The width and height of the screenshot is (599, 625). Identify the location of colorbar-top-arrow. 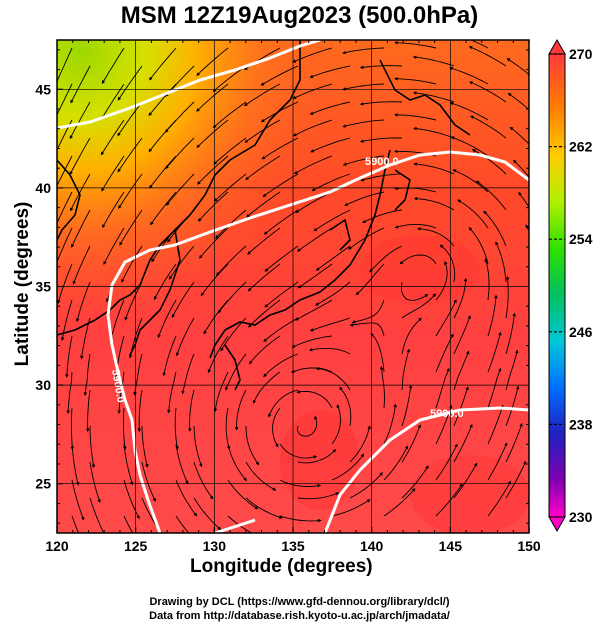
(557, 46).